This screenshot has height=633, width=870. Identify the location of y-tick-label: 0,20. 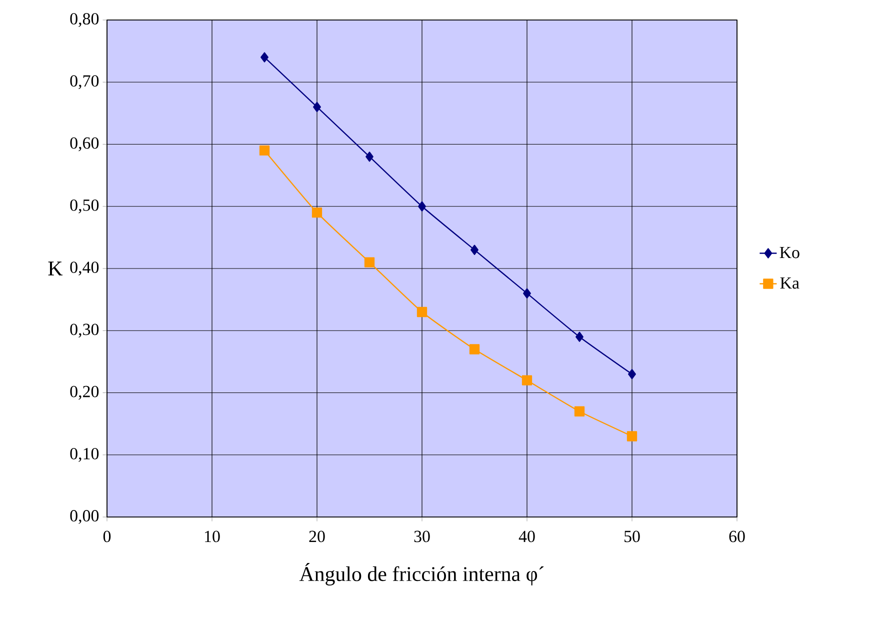
(84, 393).